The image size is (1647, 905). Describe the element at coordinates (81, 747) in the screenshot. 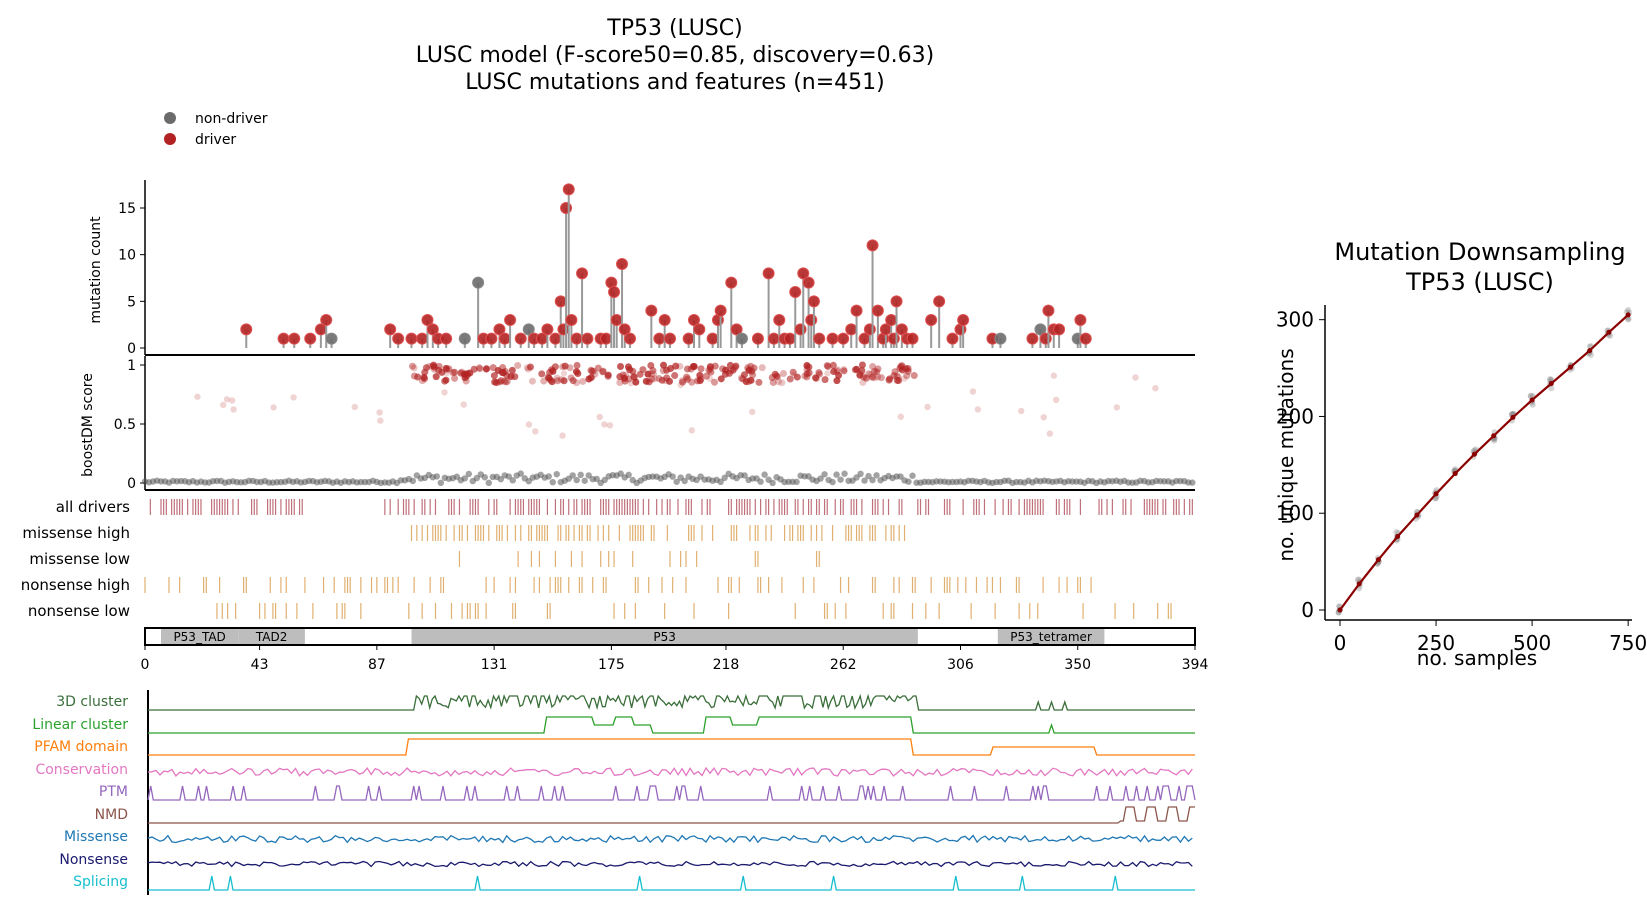

I see `track-label-pfam-domain: PFAM domain` at that location.